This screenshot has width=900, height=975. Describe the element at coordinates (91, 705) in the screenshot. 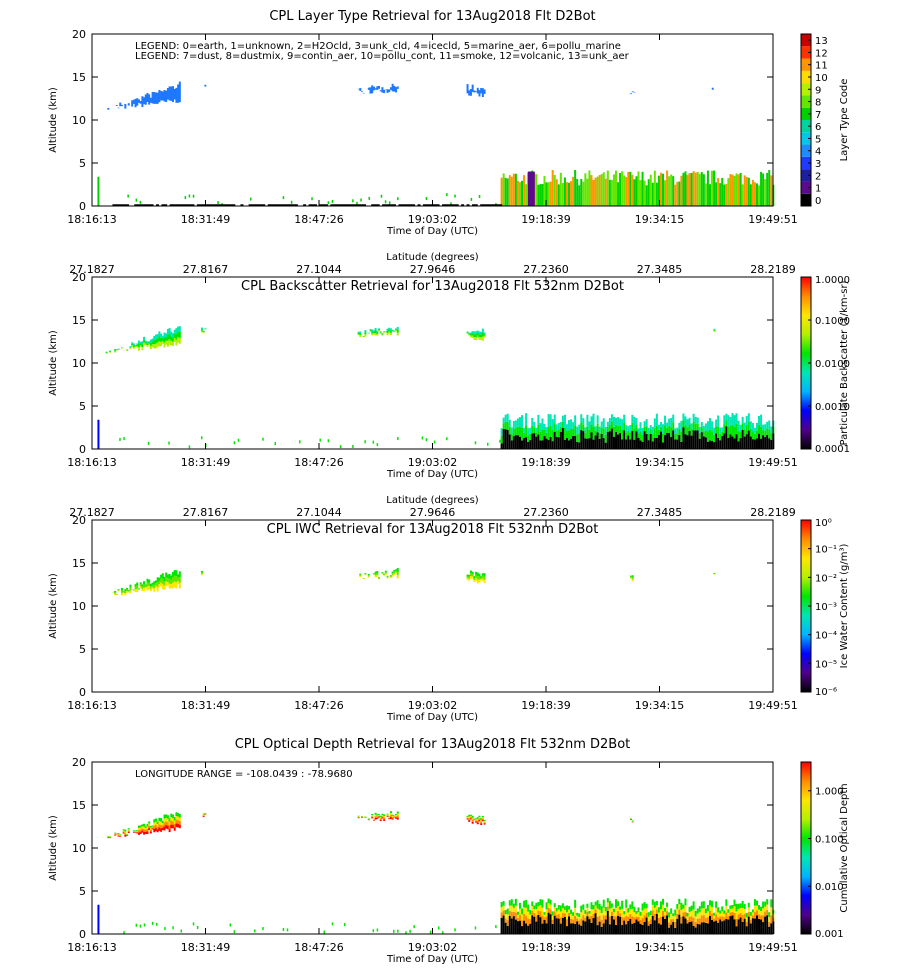

I see `x-tick-label: 18:16:13` at that location.